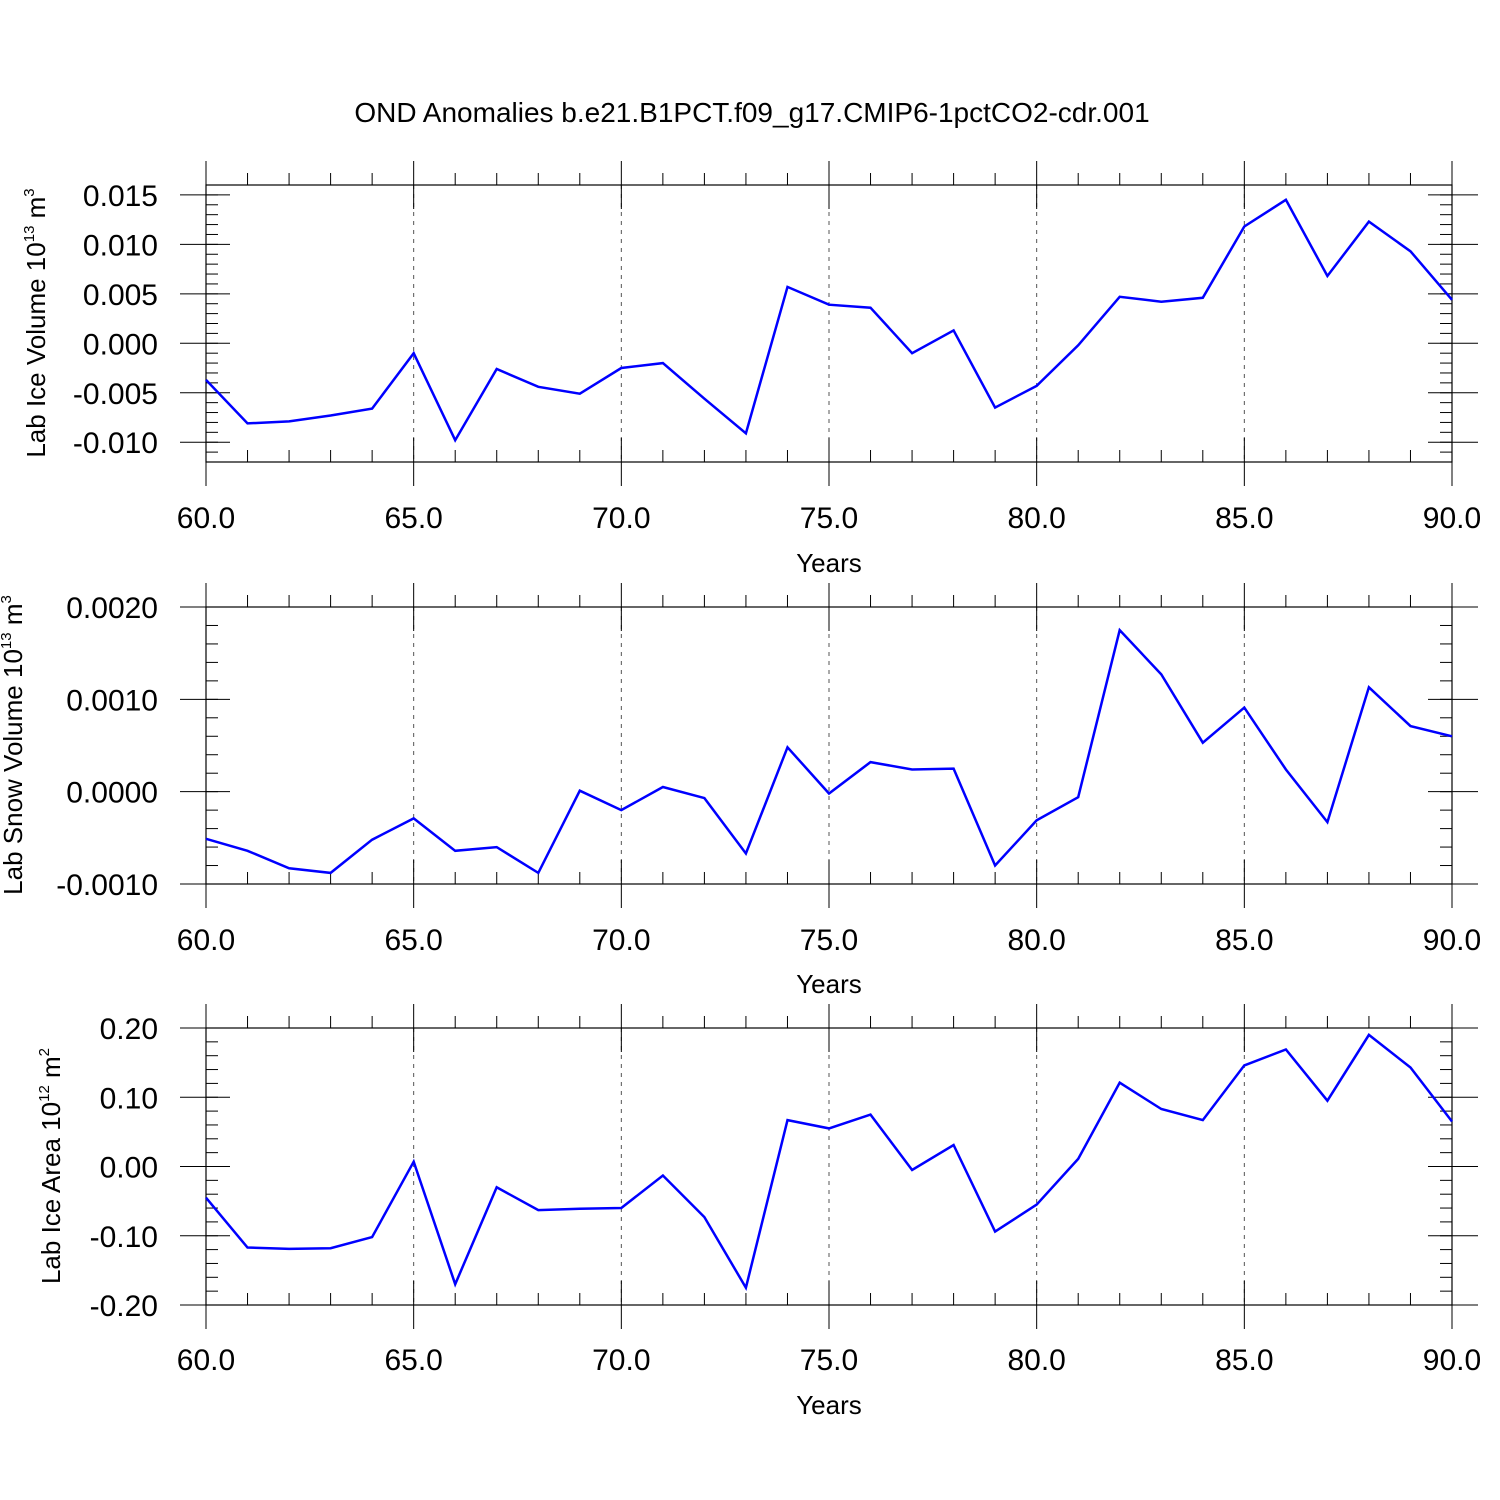 The width and height of the screenshot is (1500, 1500). Describe the element at coordinates (14, 772) in the screenshot. I see `y-axis-title-text: Lab Snow Volume 10` at that location.